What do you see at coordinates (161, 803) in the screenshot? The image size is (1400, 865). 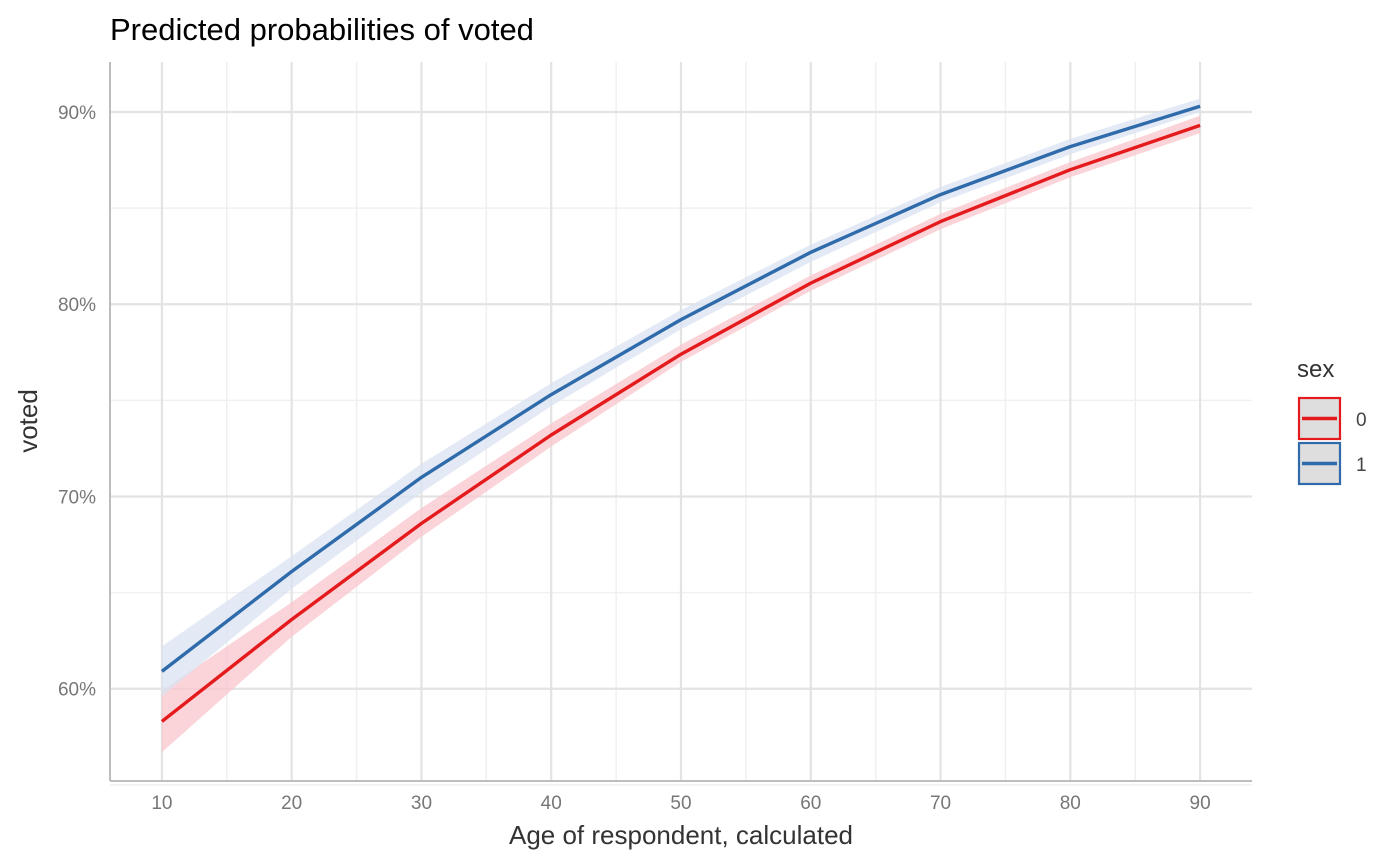 I see `x-tick-label: 10` at bounding box center [161, 803].